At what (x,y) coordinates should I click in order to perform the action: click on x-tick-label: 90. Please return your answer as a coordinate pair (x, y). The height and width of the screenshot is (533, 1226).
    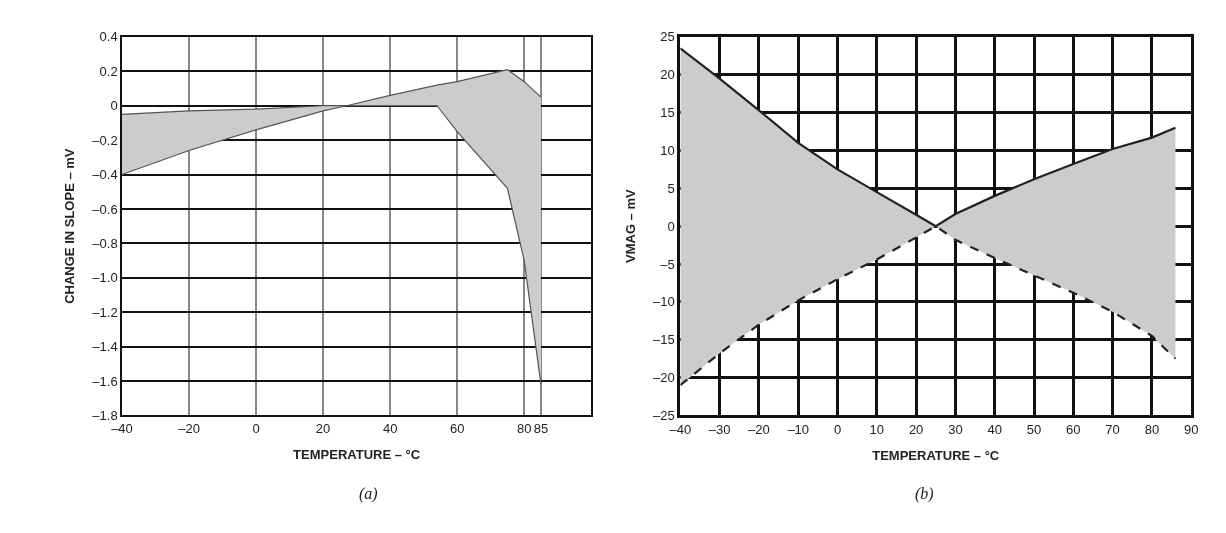
    Looking at the image, I should click on (1191, 429).